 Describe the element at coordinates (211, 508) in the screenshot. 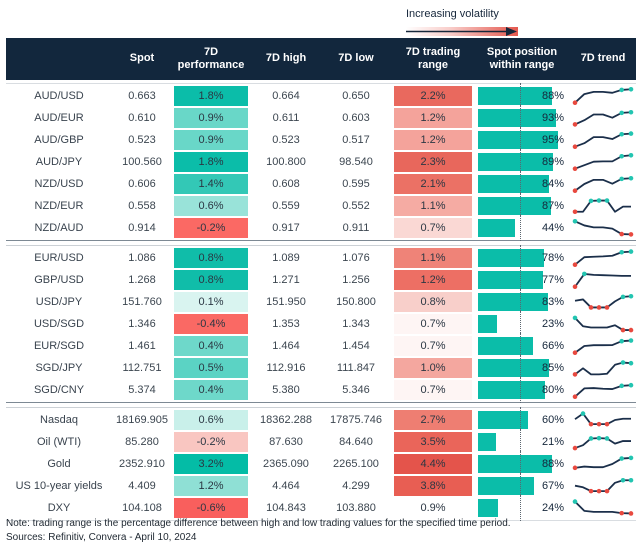

I see `performance-cell: -0.6%` at that location.